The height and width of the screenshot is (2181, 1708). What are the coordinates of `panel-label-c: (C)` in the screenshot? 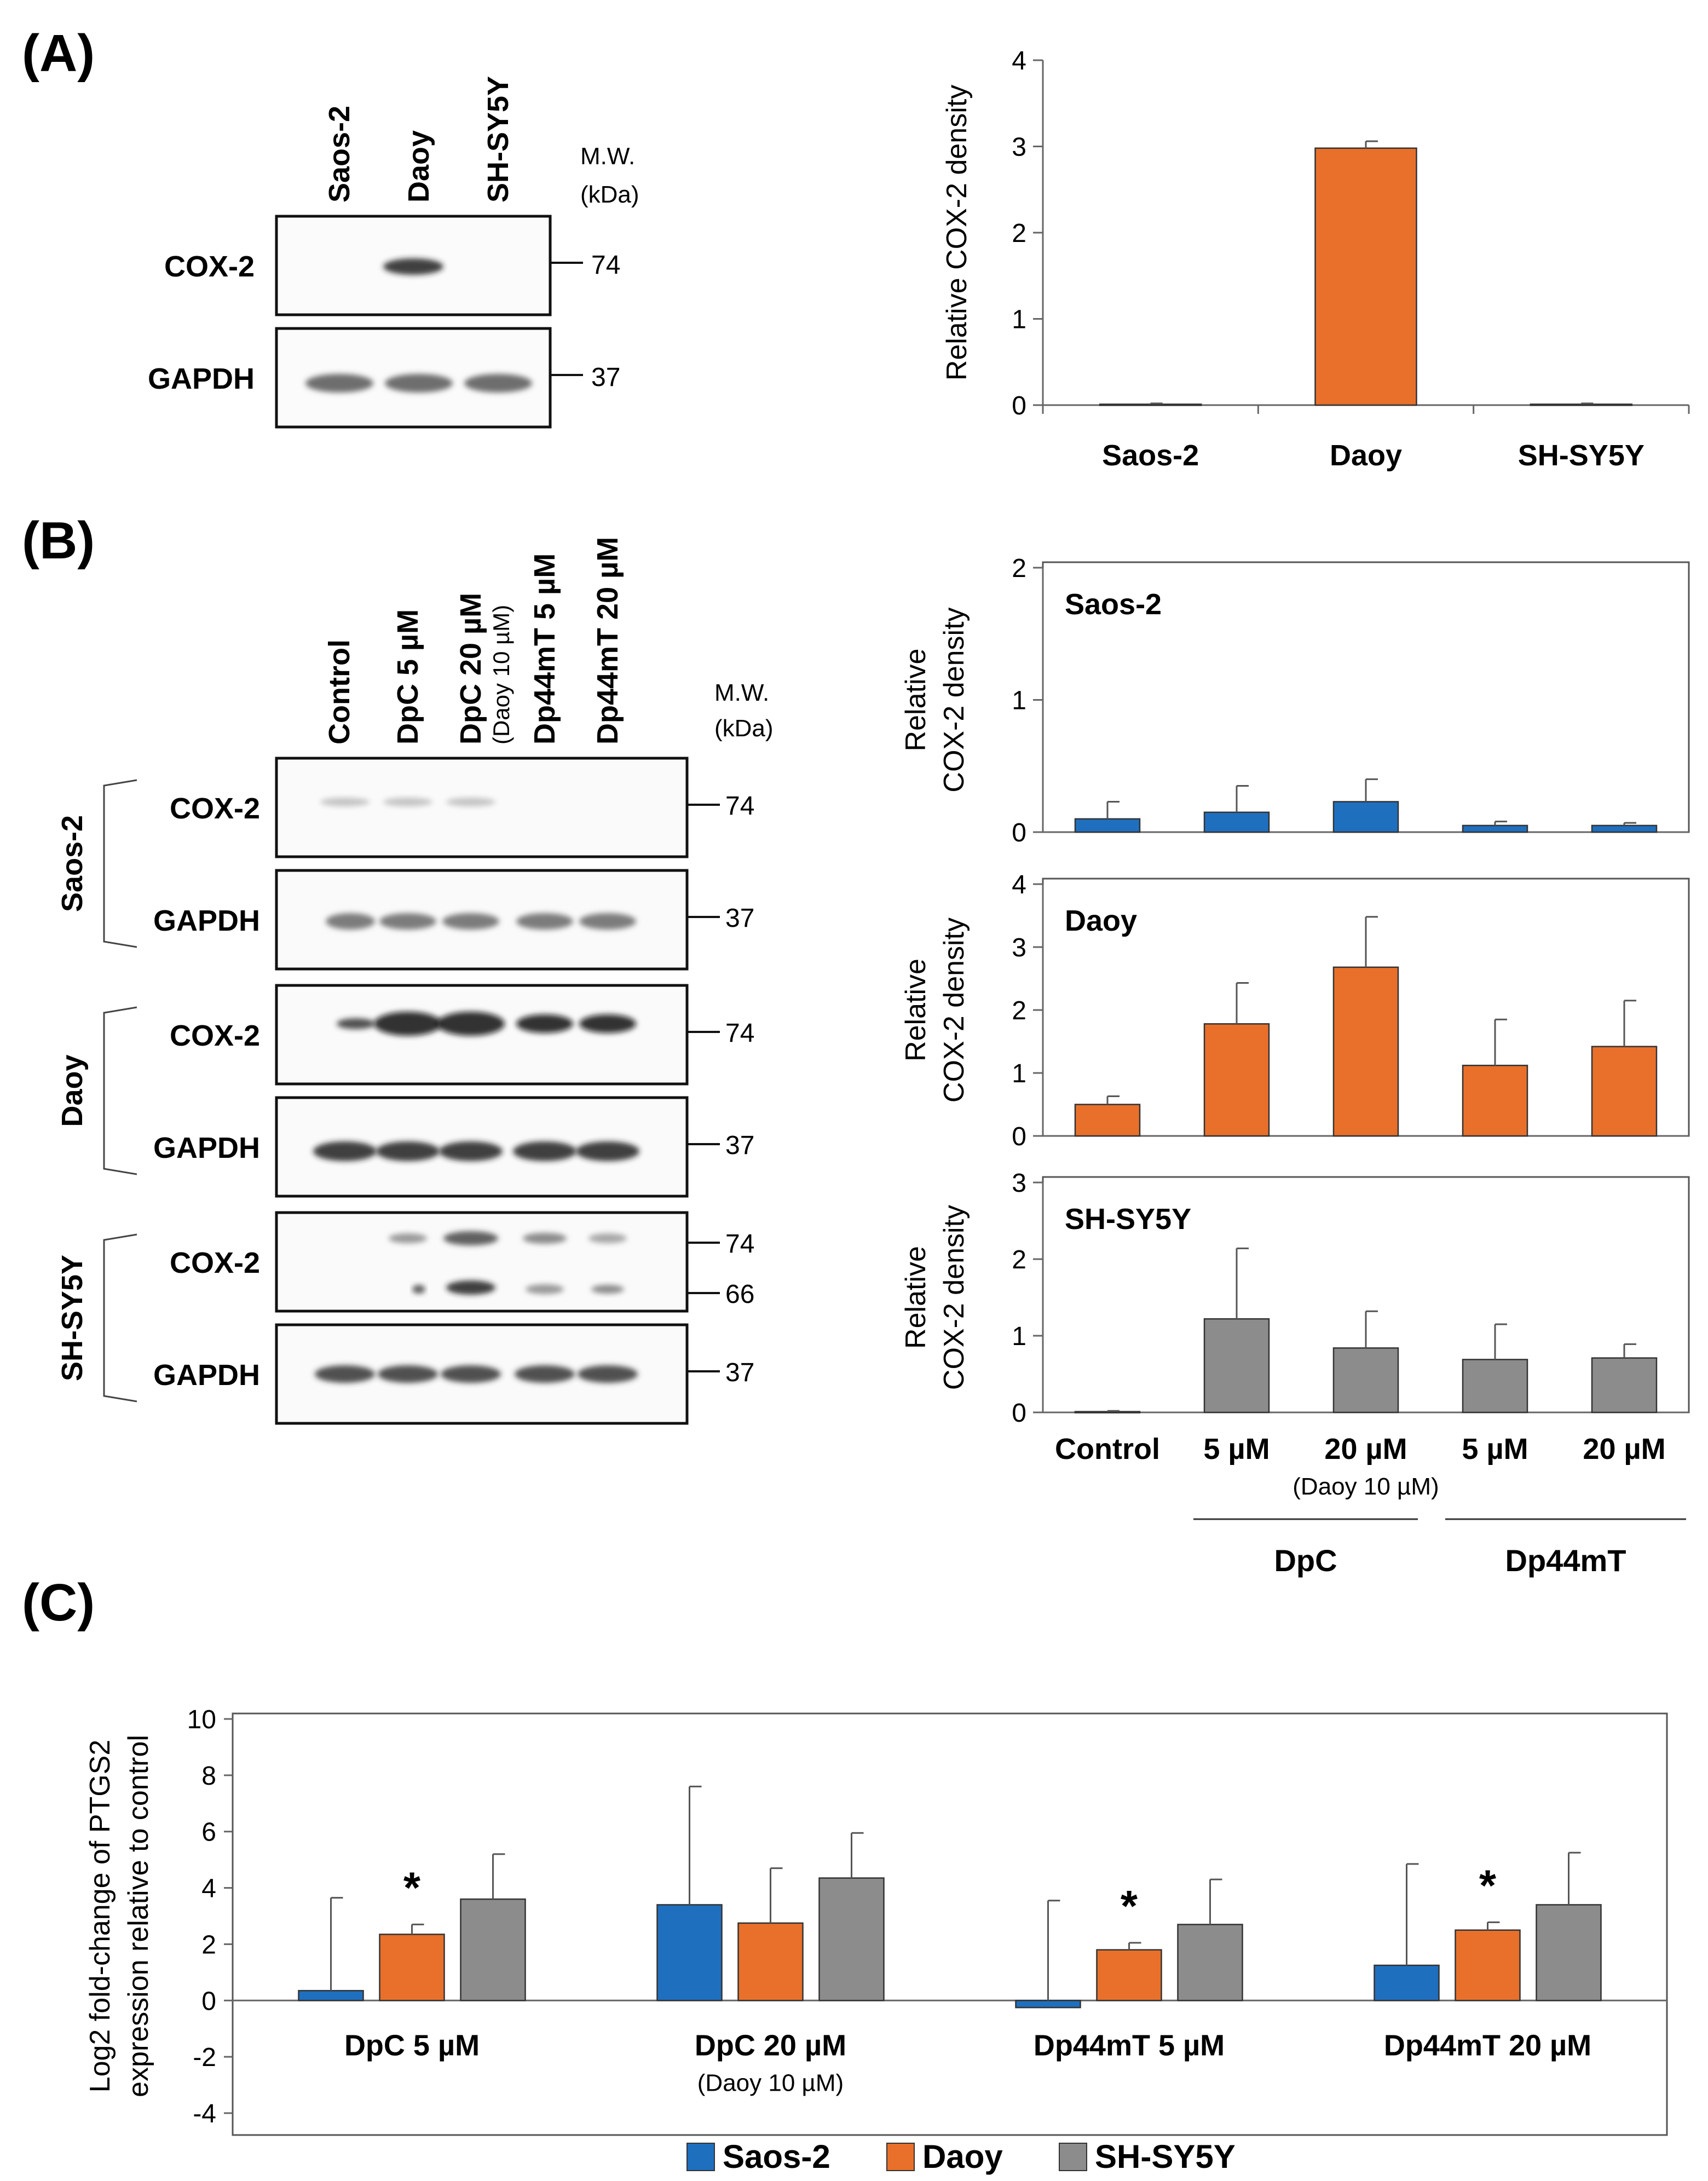 It's located at (59, 1602).